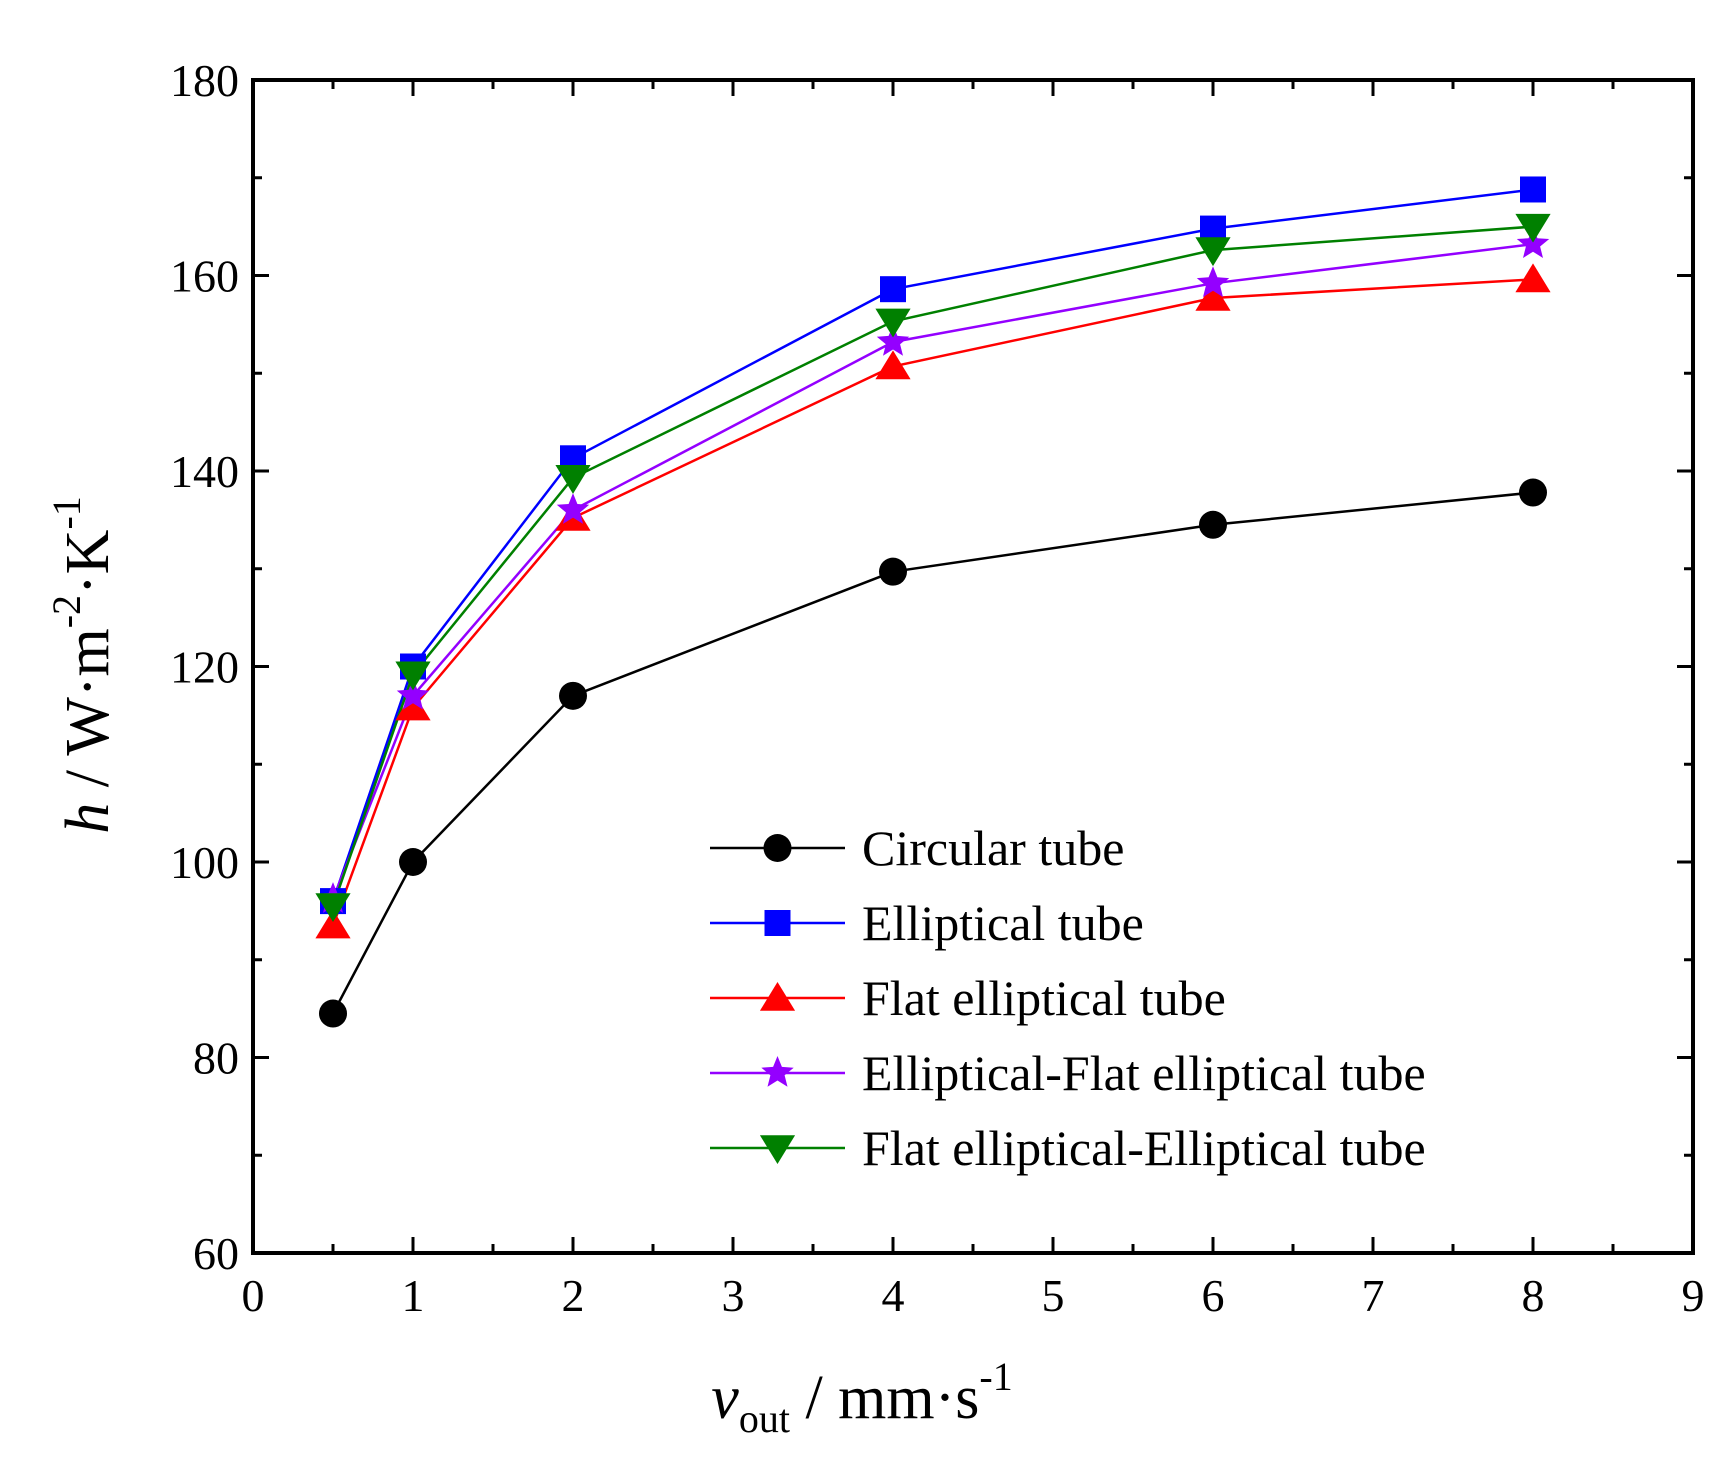  I want to click on x-tick-label: 0, so click(253, 1295).